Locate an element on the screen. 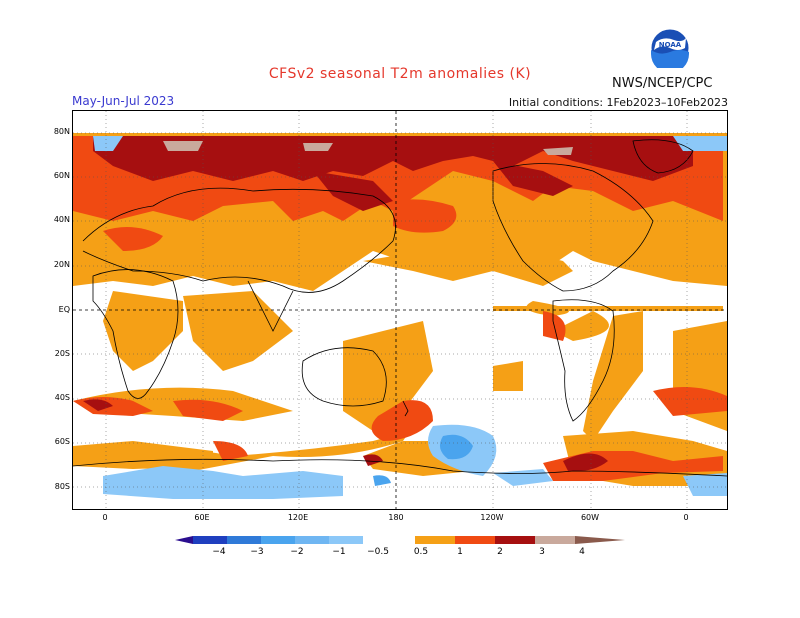 Image resolution: width=800 pixels, height=618 pixels. lat-label-80s: 80S is located at coordinates (62, 486).